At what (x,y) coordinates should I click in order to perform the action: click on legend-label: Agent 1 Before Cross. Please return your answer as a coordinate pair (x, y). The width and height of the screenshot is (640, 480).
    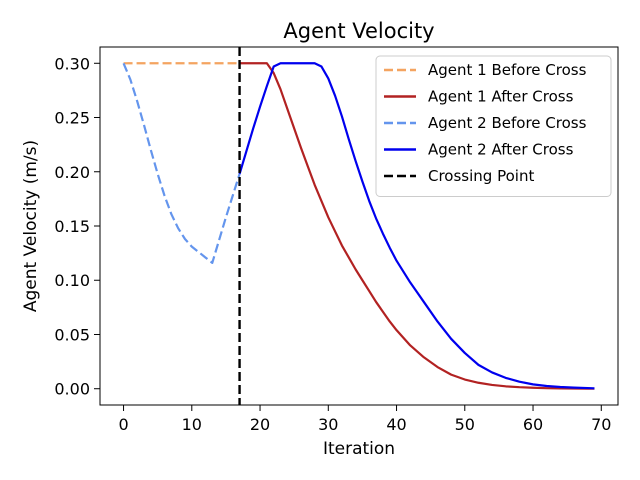
    Looking at the image, I should click on (507, 70).